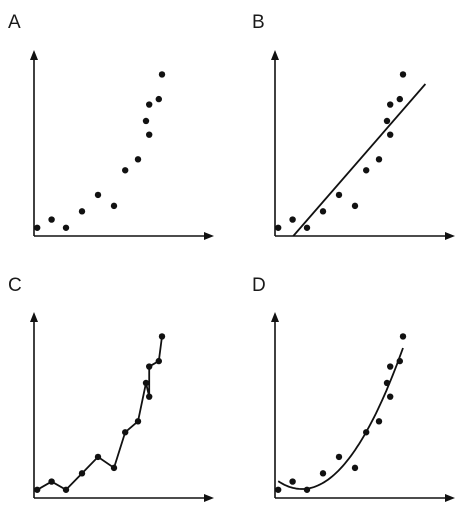 The width and height of the screenshot is (474, 505). I want to click on panel-c-series-line, so click(99, 413).